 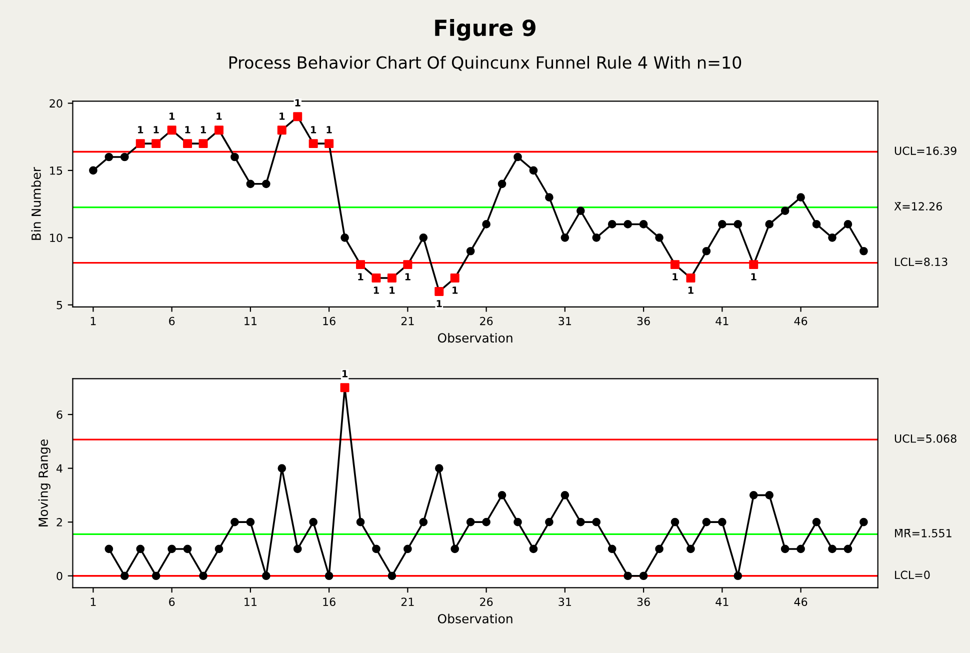 I want to click on x-tick-label: 21, so click(x=407, y=321).